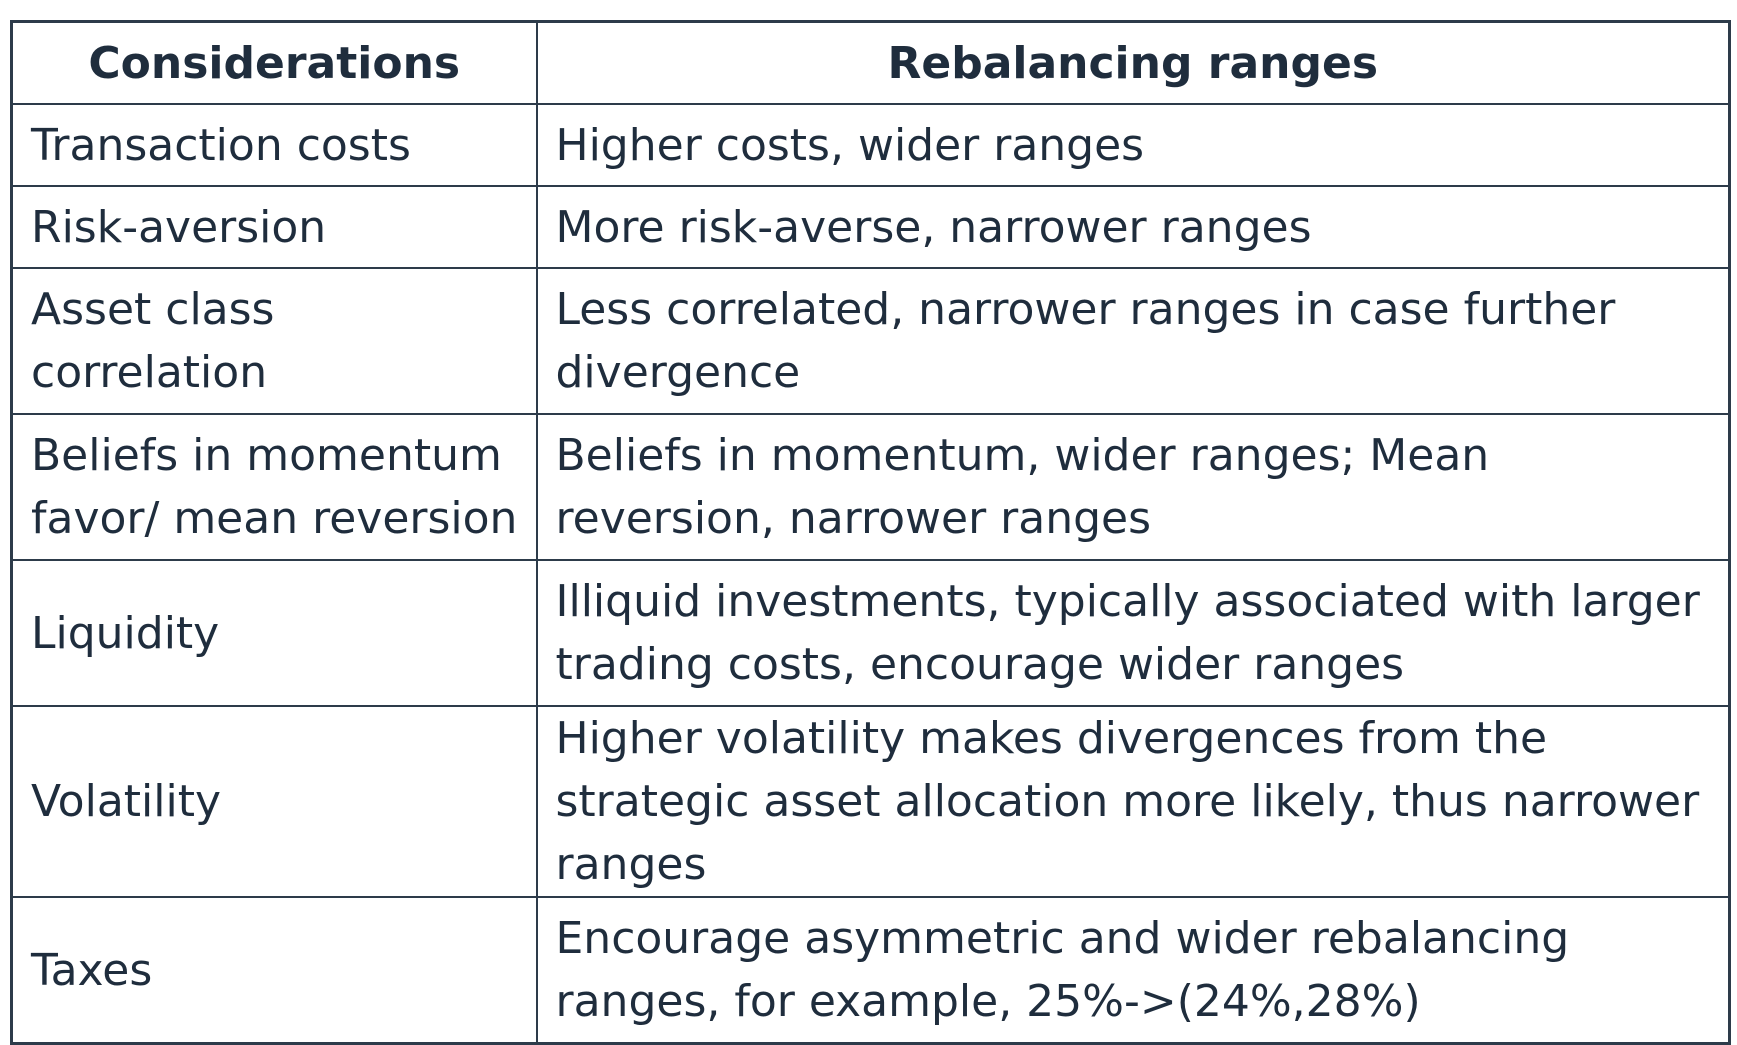 The height and width of the screenshot is (1045, 1737). I want to click on consideration-cell: Risk-aversion, so click(274, 227).